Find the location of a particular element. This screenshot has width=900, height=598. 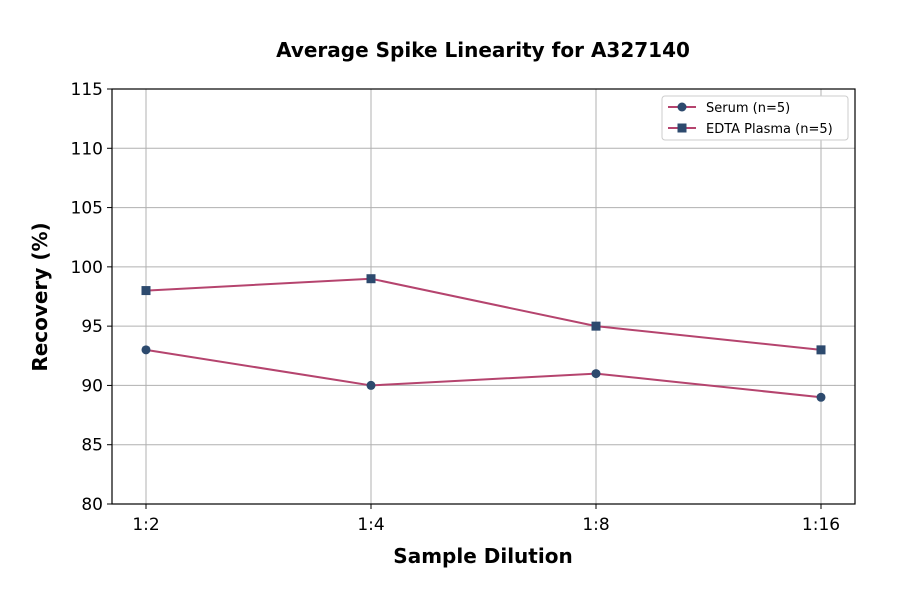

x-tick-label: 1:2 is located at coordinates (145, 525).